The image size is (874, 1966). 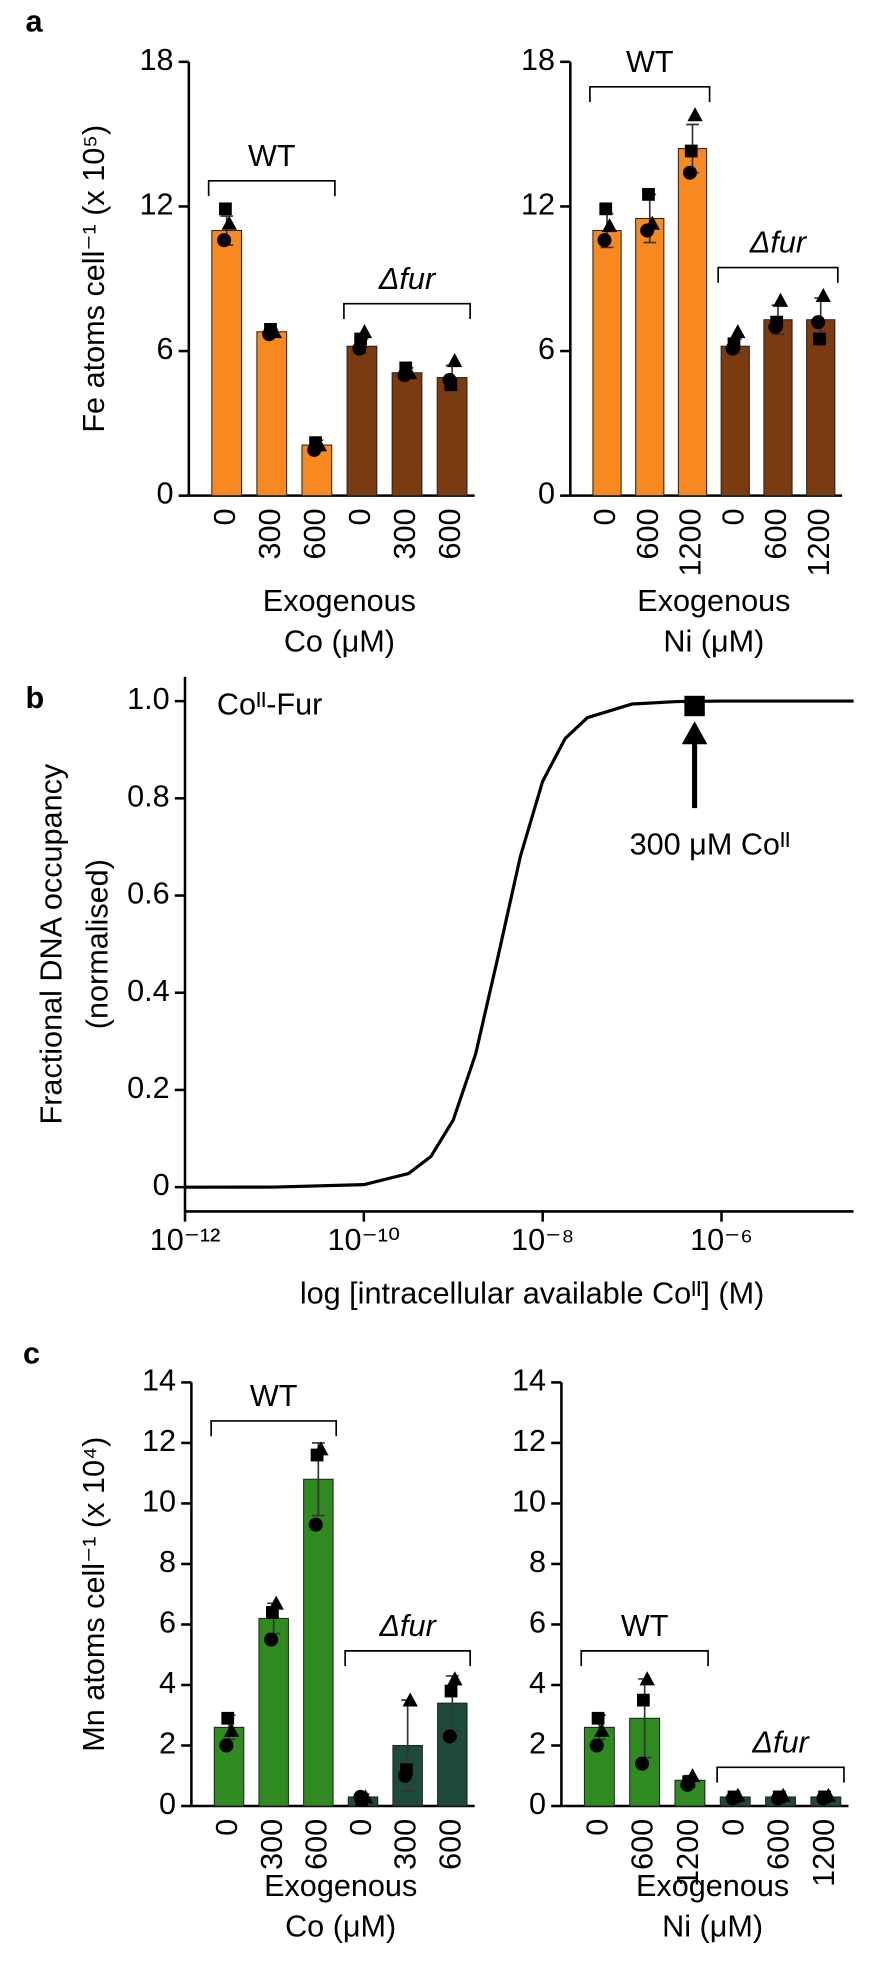 I want to click on y-tick-label: 6, so click(x=537, y=1623).